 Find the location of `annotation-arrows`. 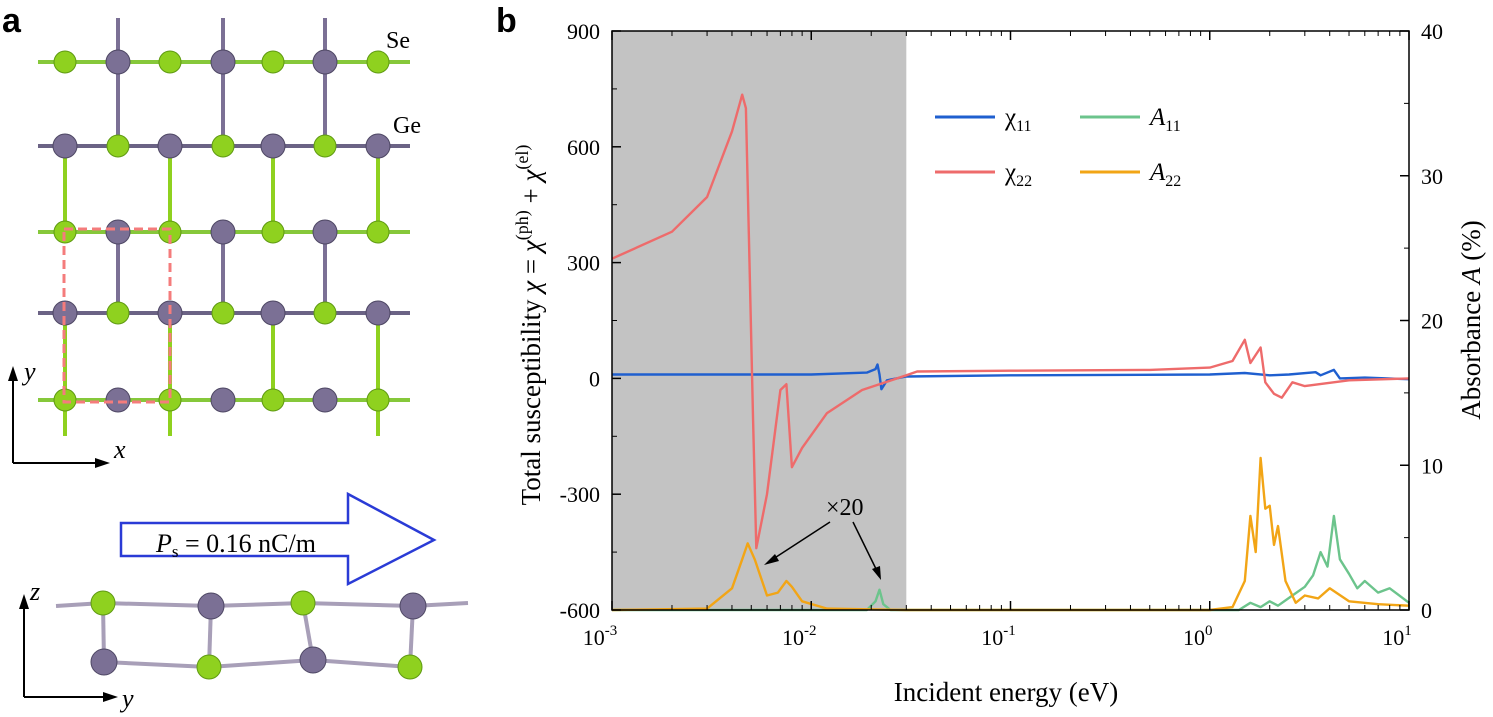

annotation-arrows is located at coordinates (822, 550).